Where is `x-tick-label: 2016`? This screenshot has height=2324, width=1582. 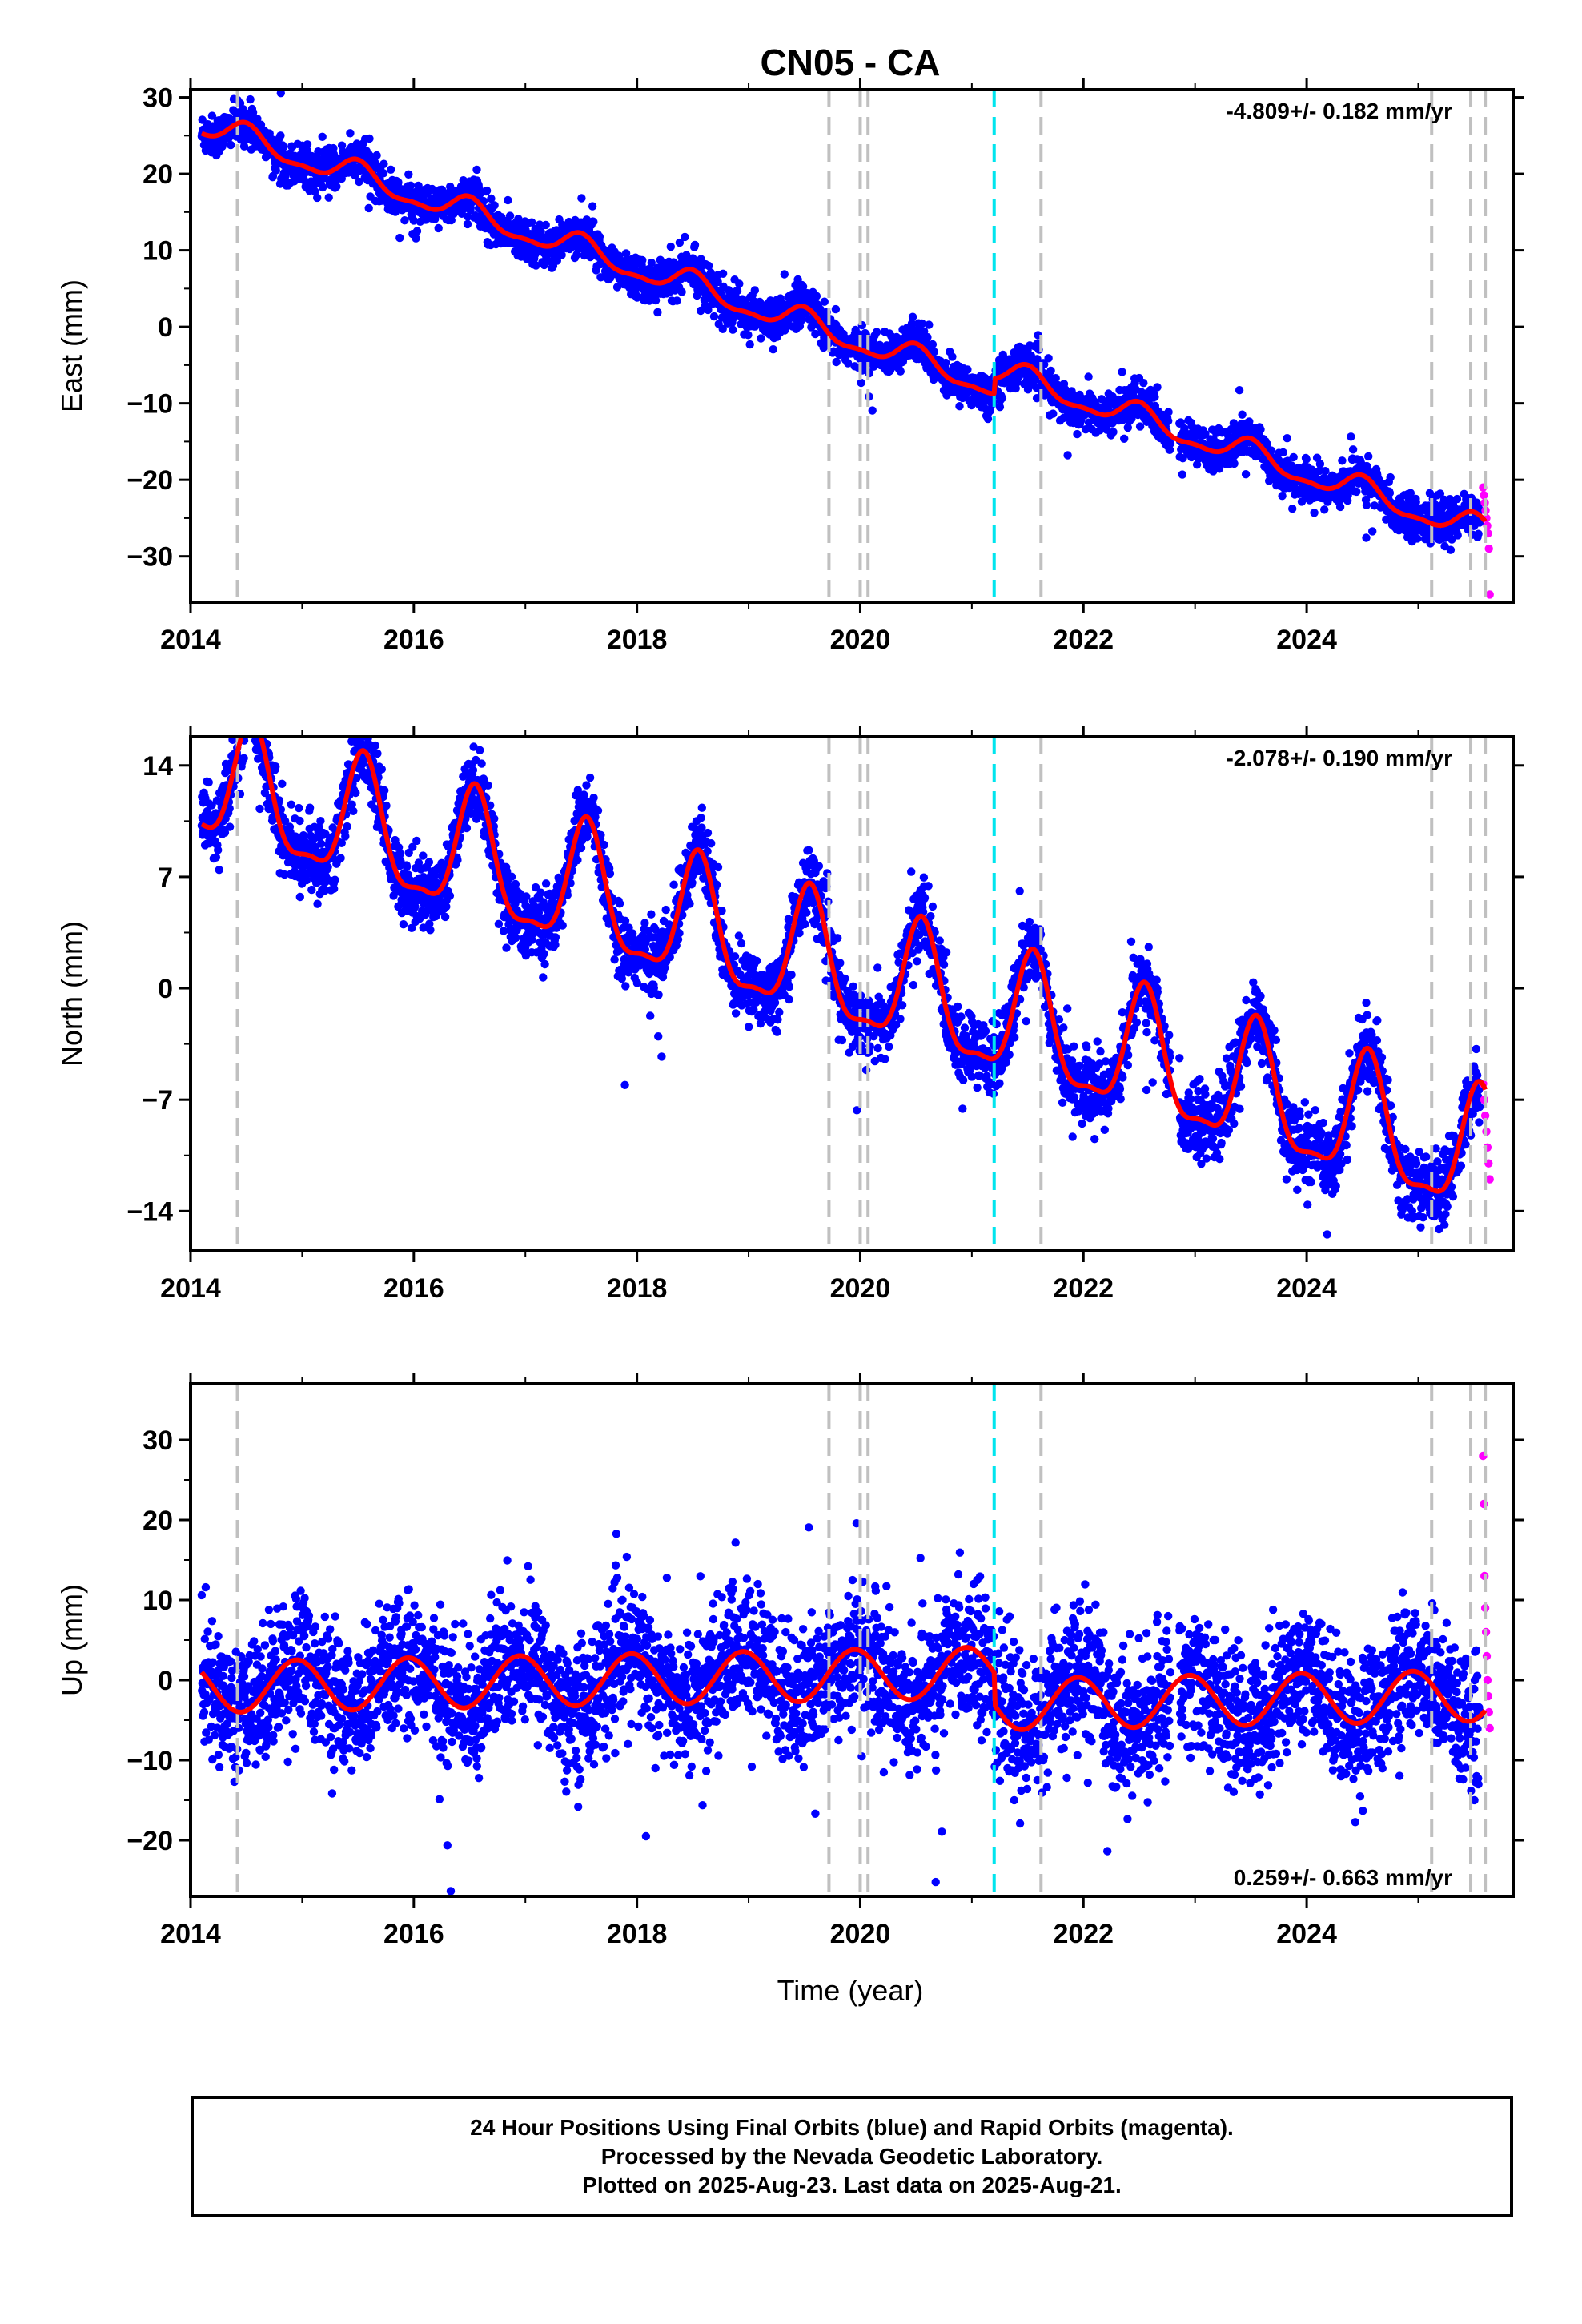
x-tick-label: 2016 is located at coordinates (414, 640).